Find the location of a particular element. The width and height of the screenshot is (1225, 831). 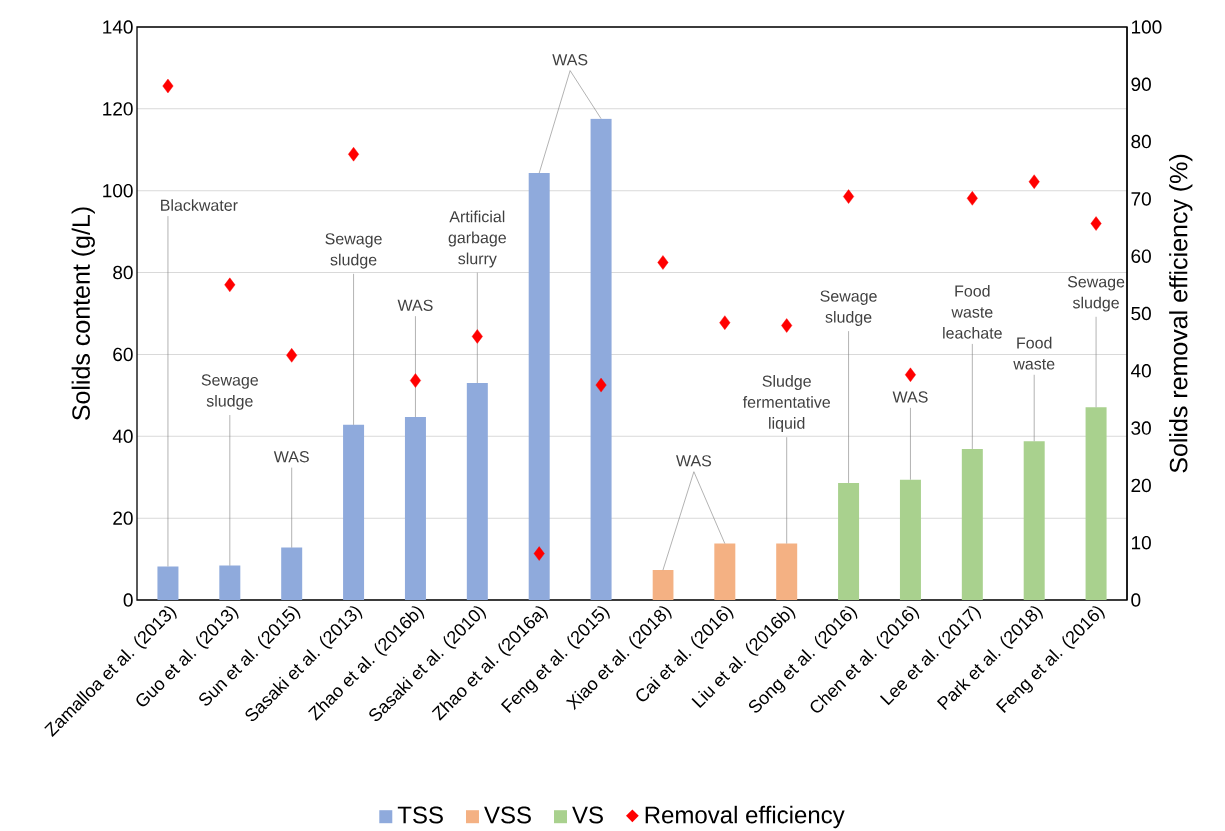

y-tick-label: 100 is located at coordinates (118, 190).